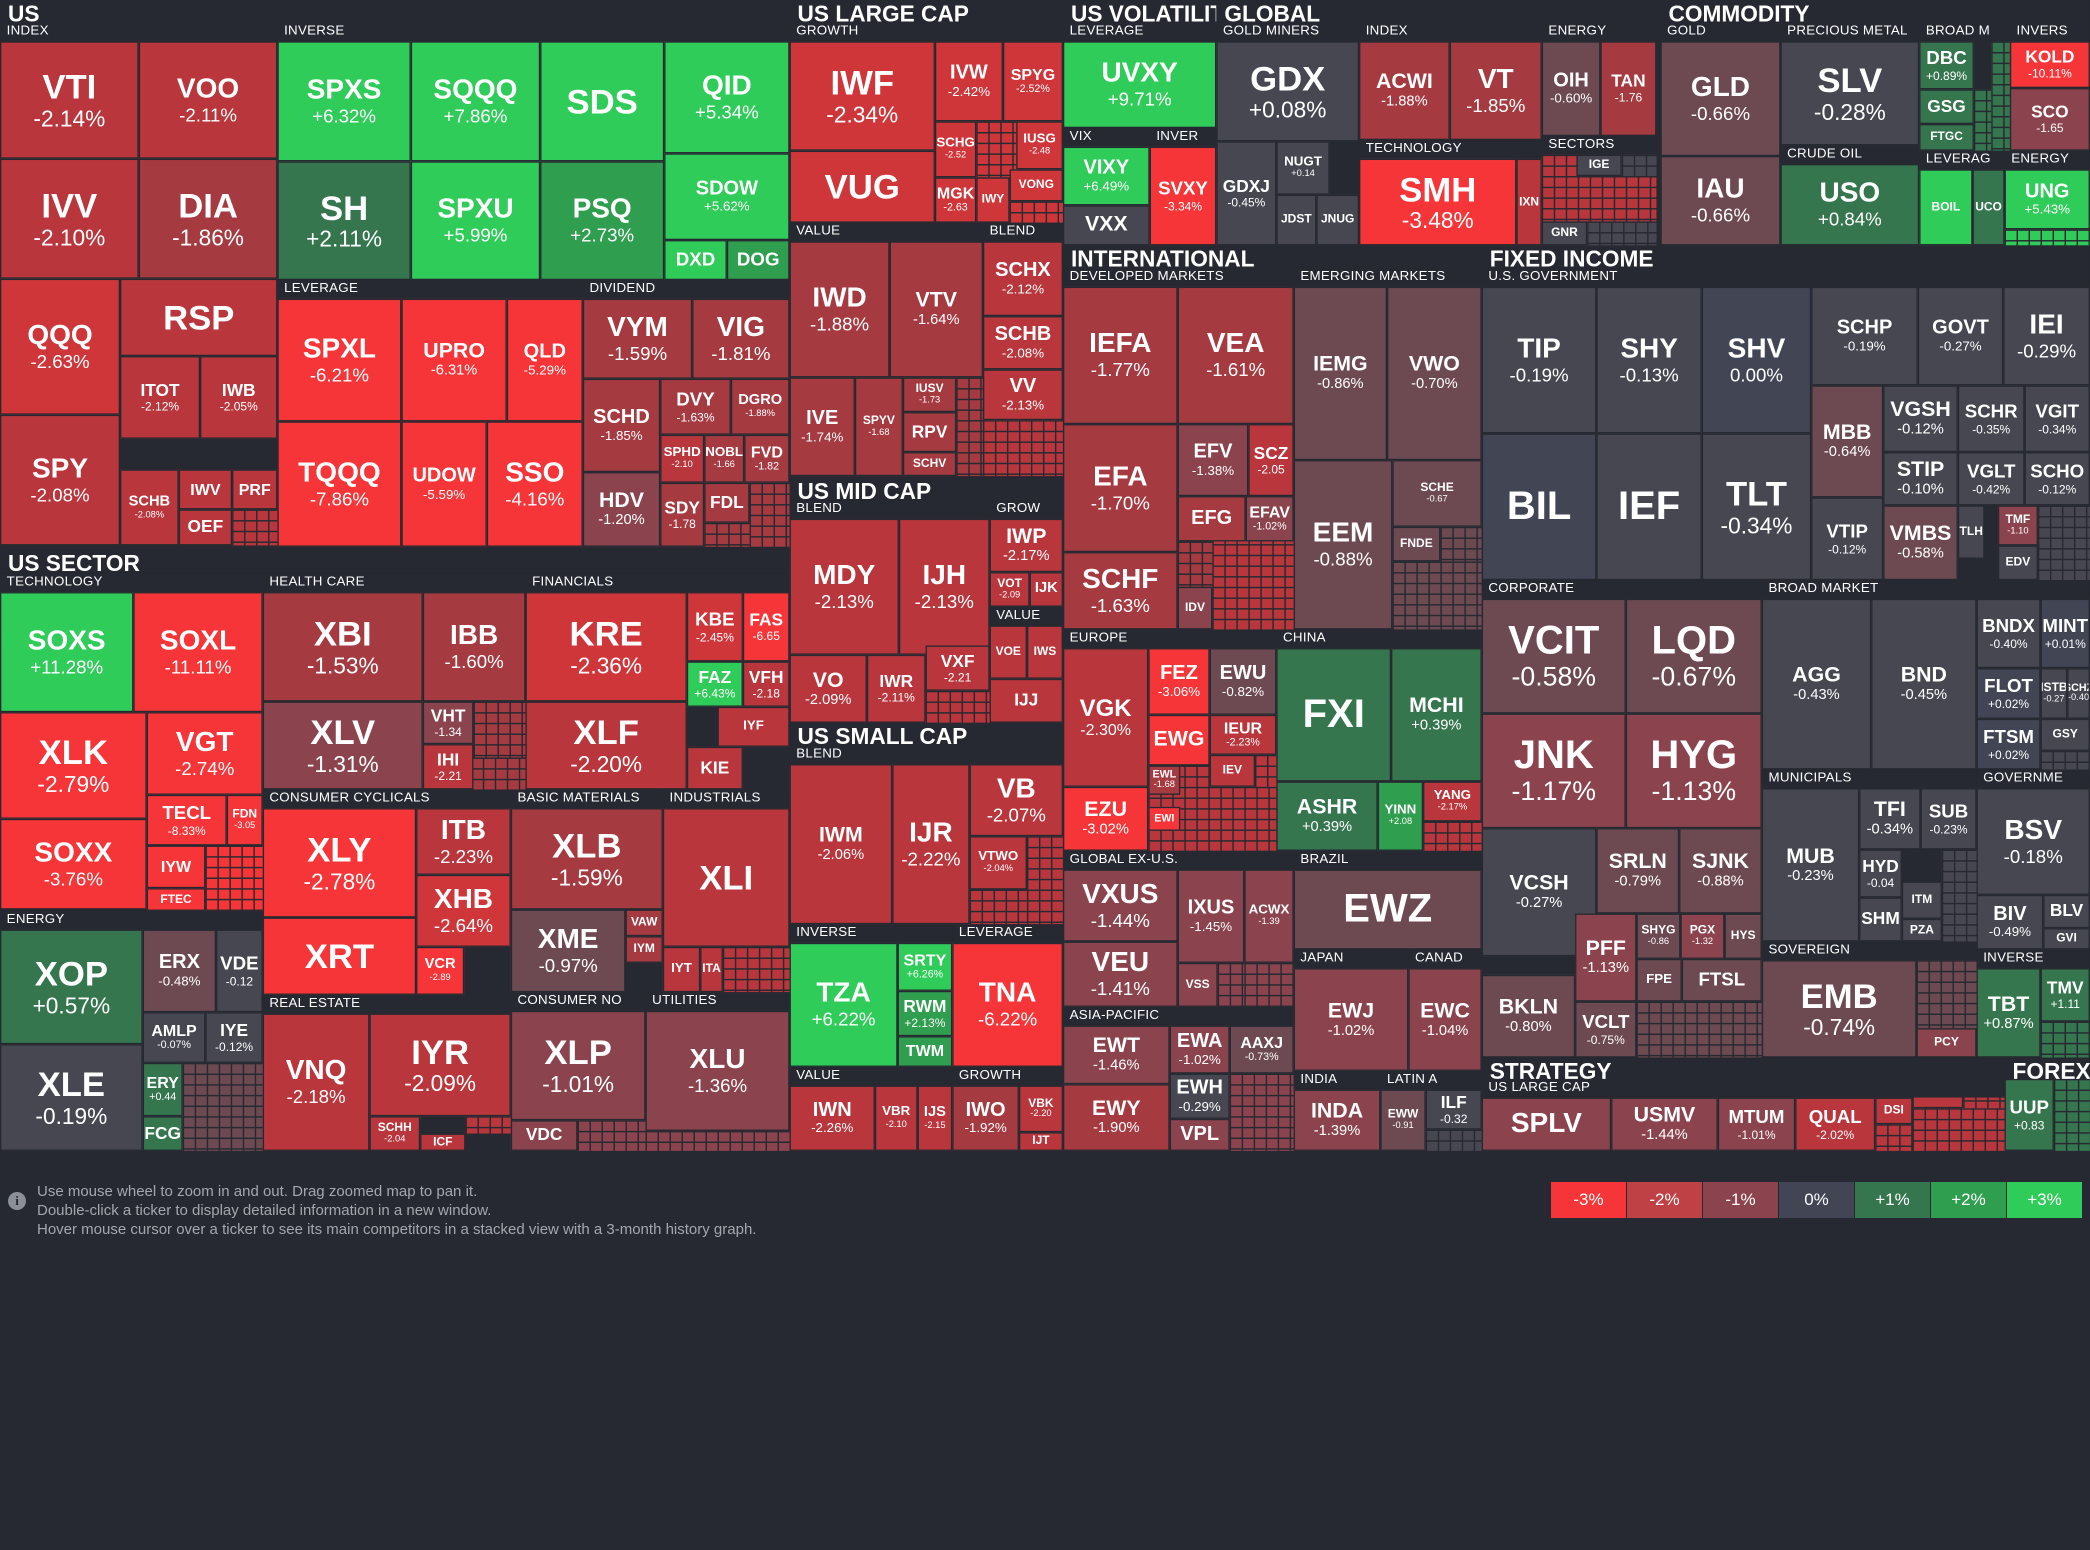  Describe the element at coordinates (931, 844) in the screenshot. I see `ticker-tile-ijr: IJR -2.22%` at that location.